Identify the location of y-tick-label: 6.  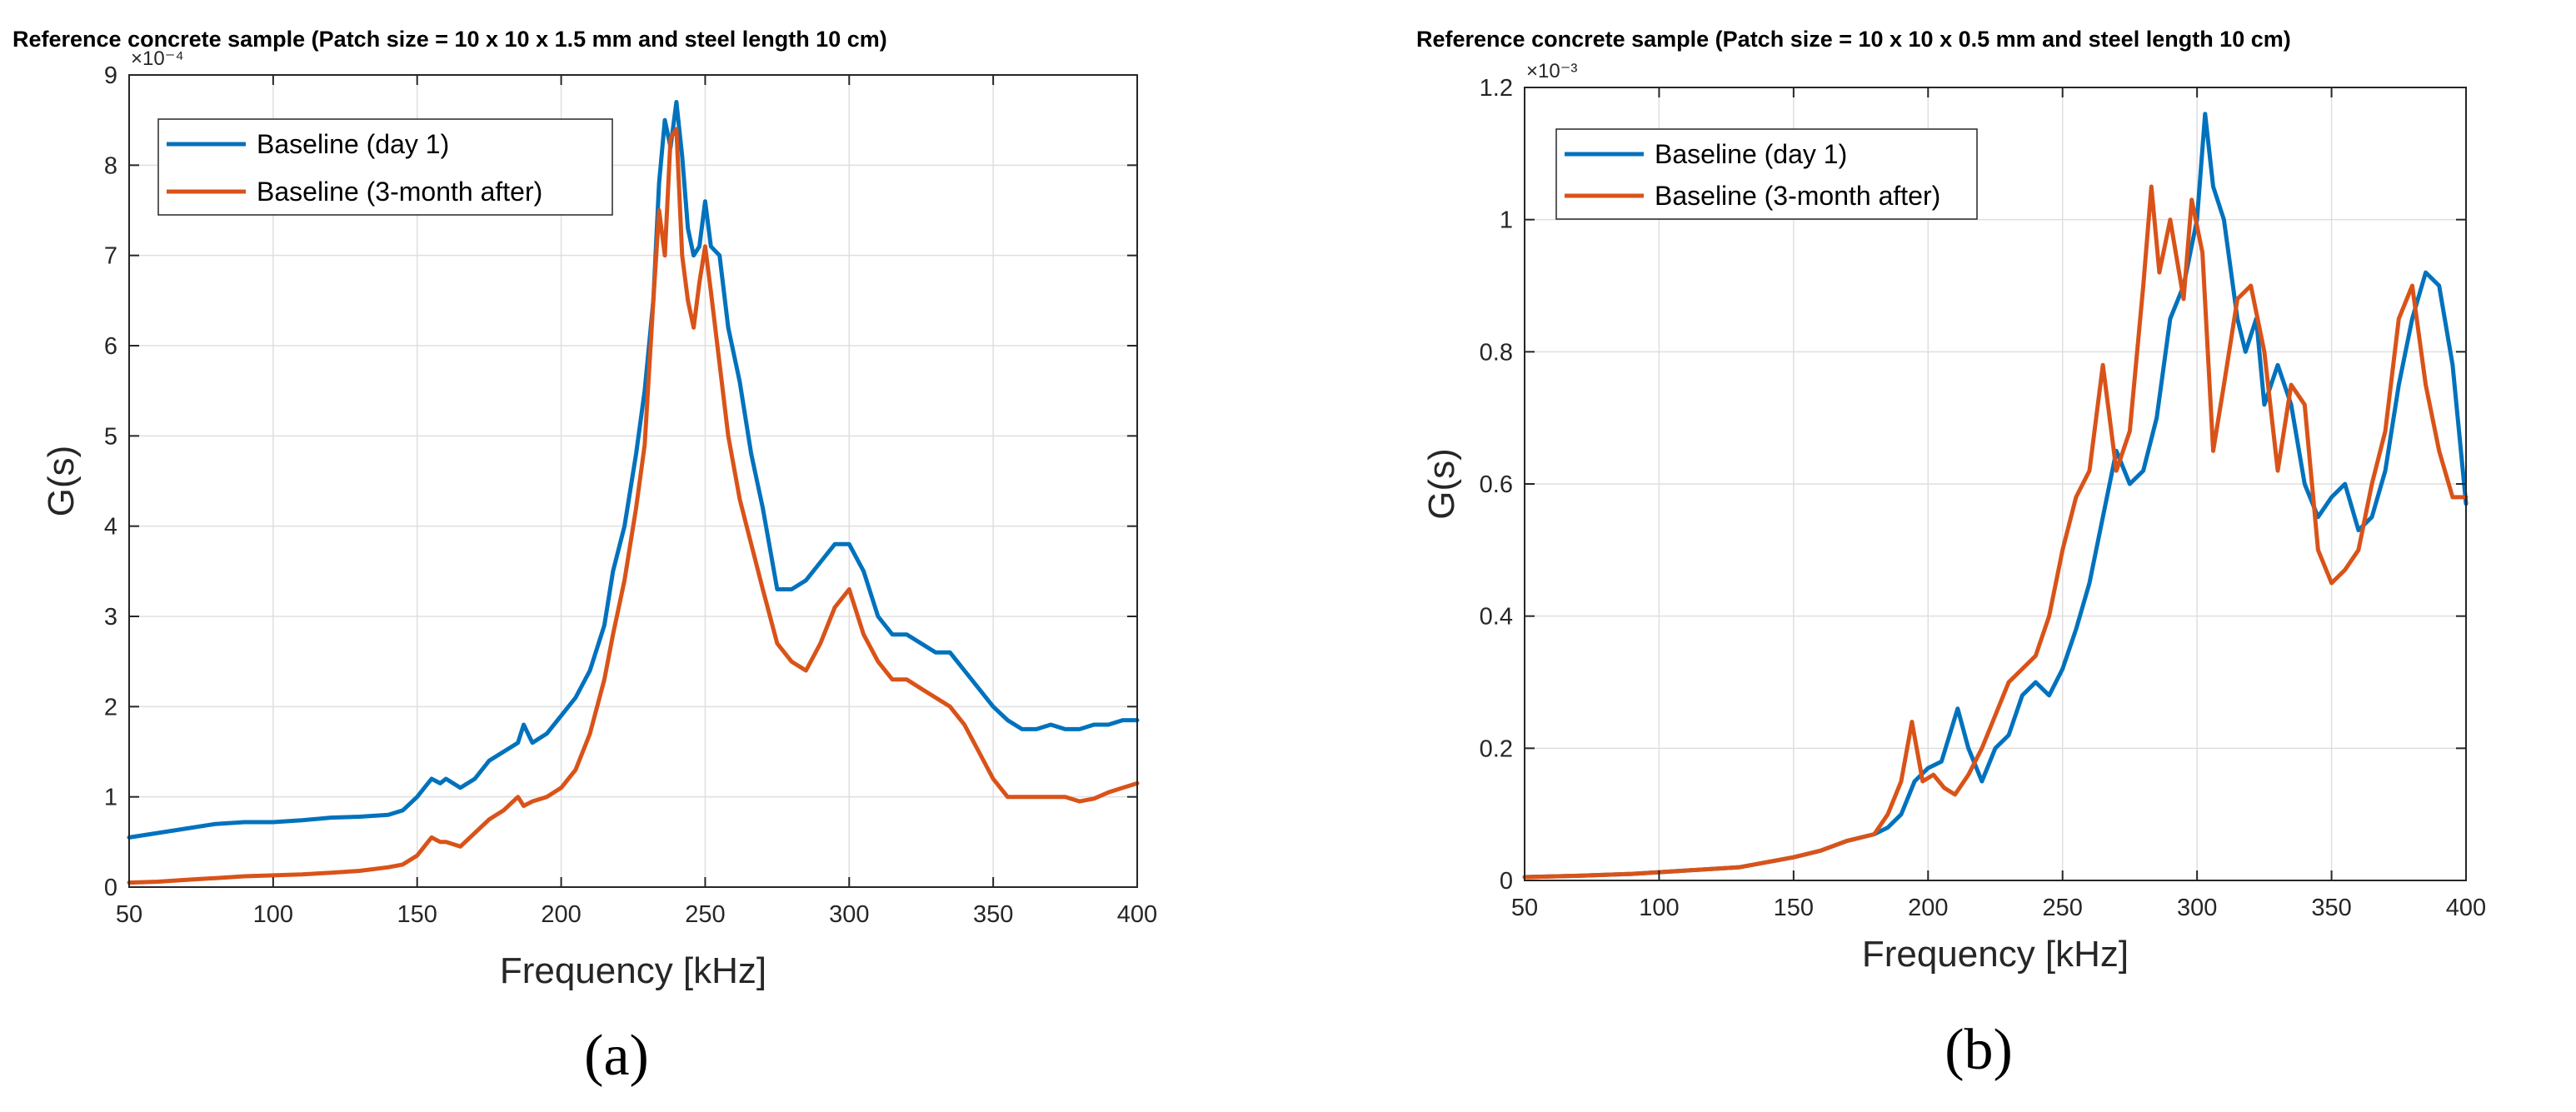
(110, 346).